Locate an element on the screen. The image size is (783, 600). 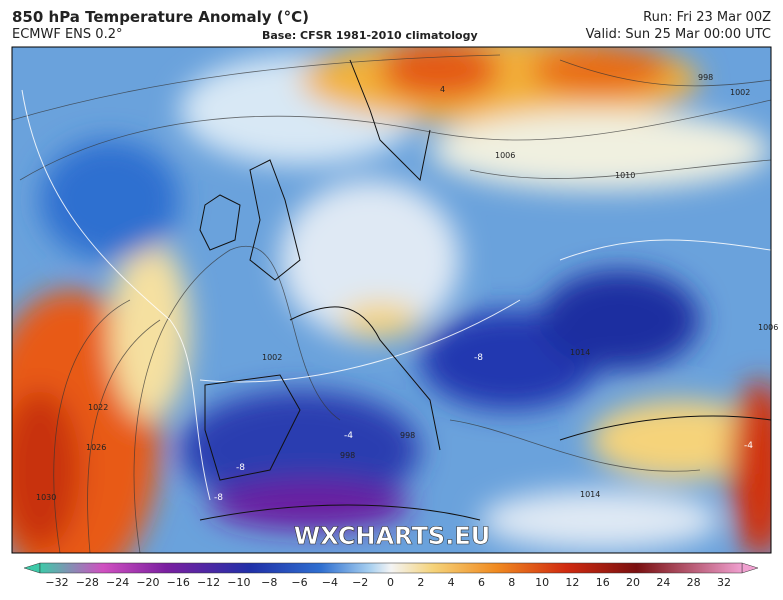
run: Run: Fri 23 Mar 00Z is located at coordinates (707, 17).